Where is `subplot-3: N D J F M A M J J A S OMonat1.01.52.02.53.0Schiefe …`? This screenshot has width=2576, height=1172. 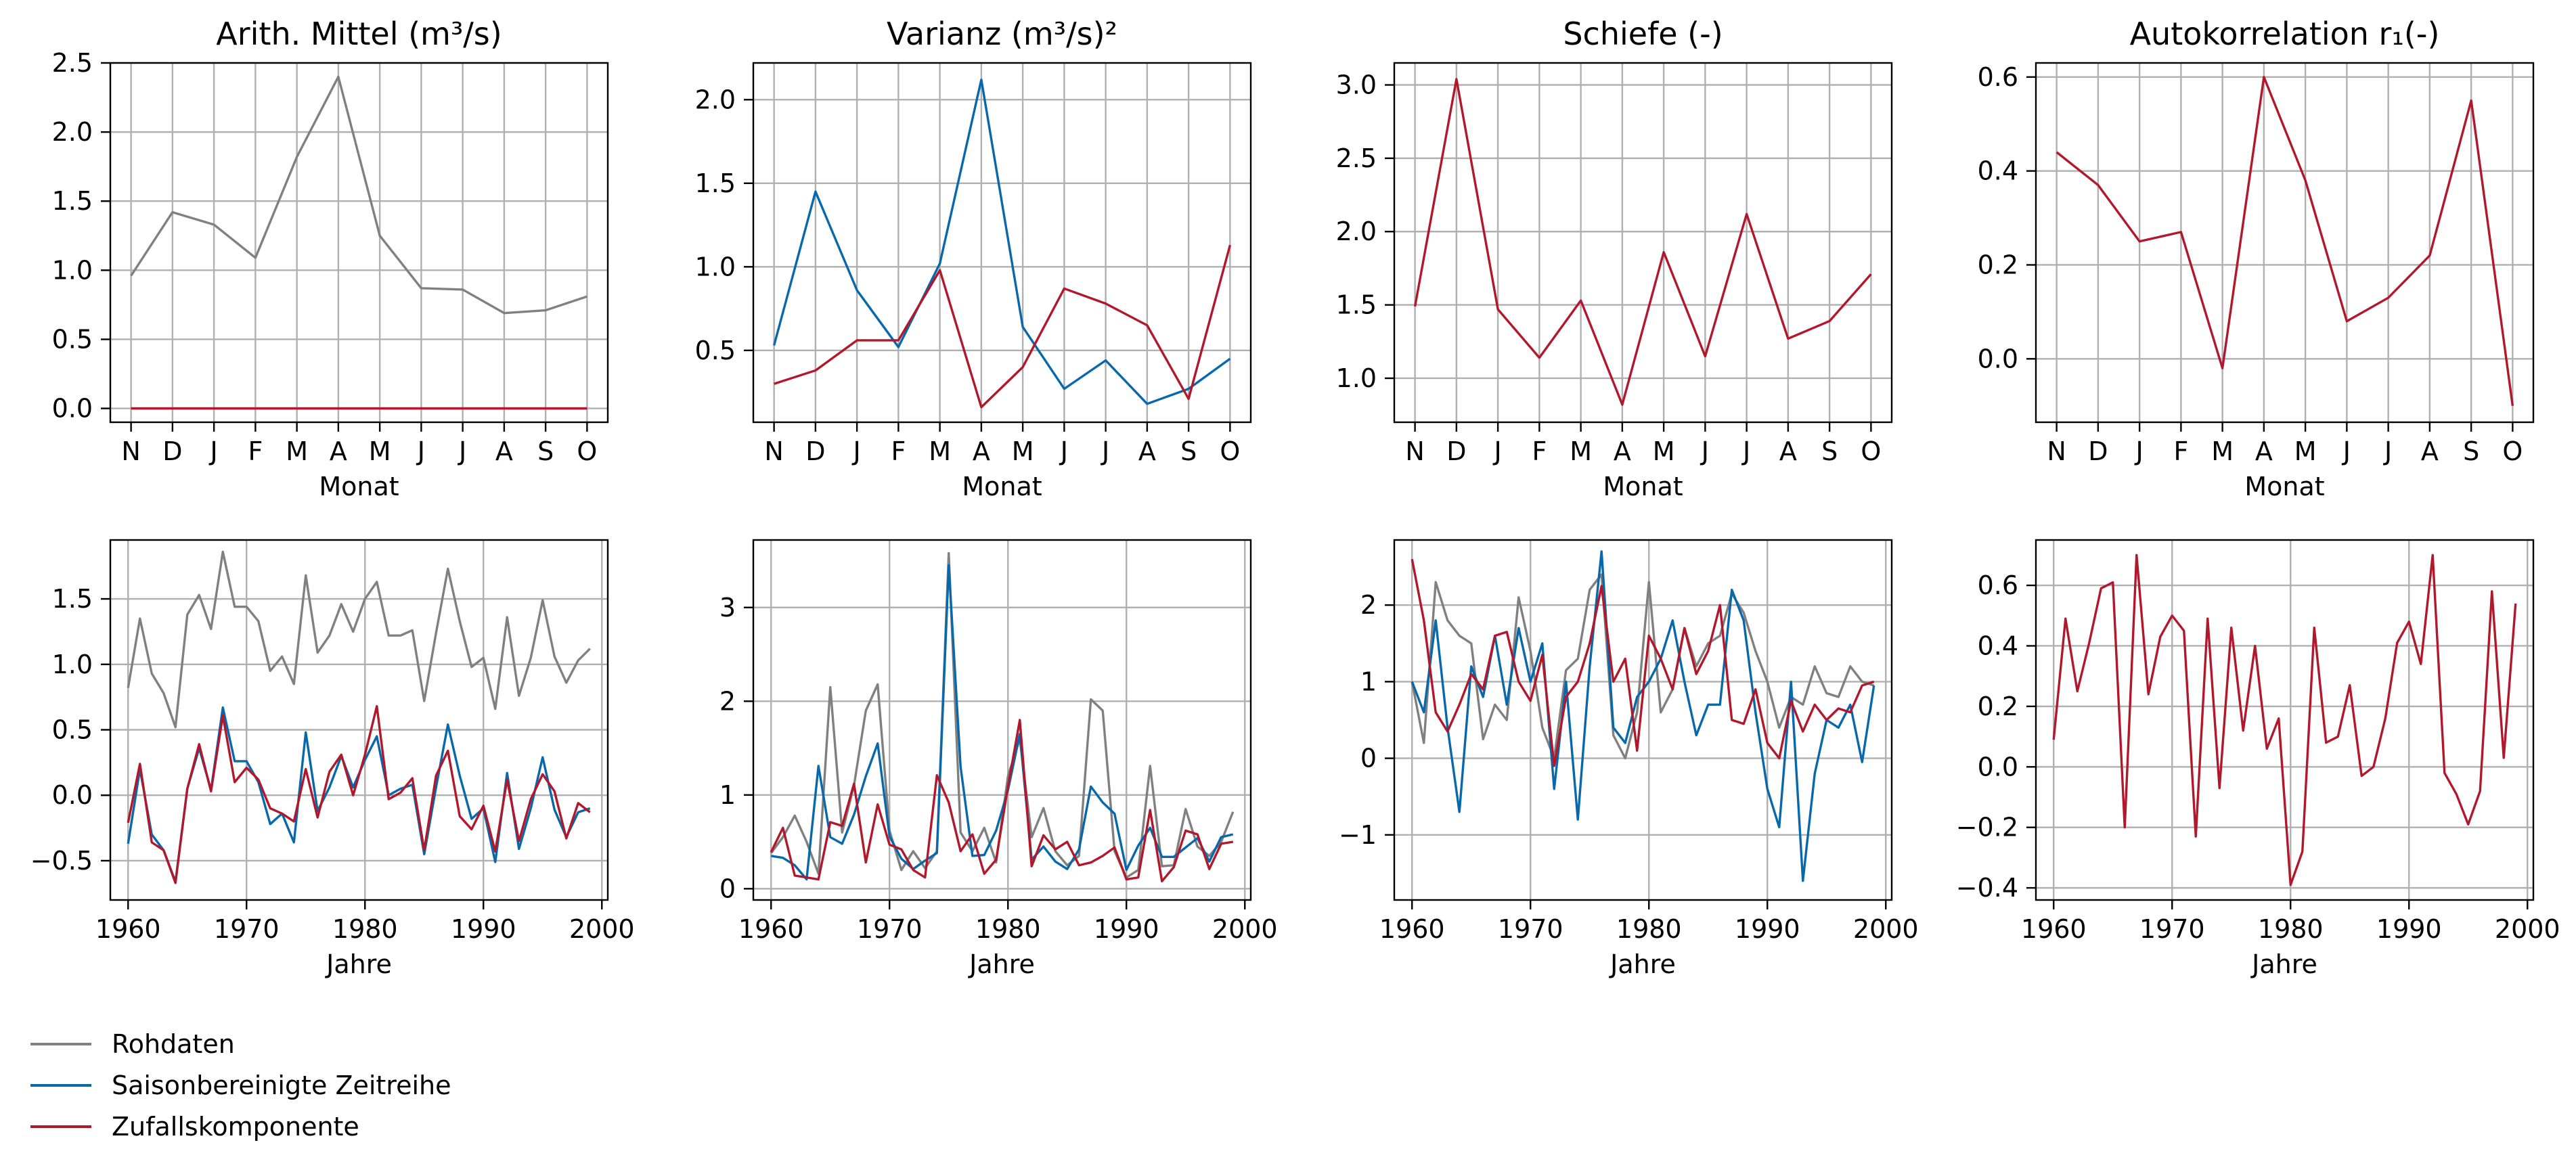 subplot-3: N D J F M A M J J A S OMonat1.01.52.02.53.0Schiefe … is located at coordinates (1614, 258).